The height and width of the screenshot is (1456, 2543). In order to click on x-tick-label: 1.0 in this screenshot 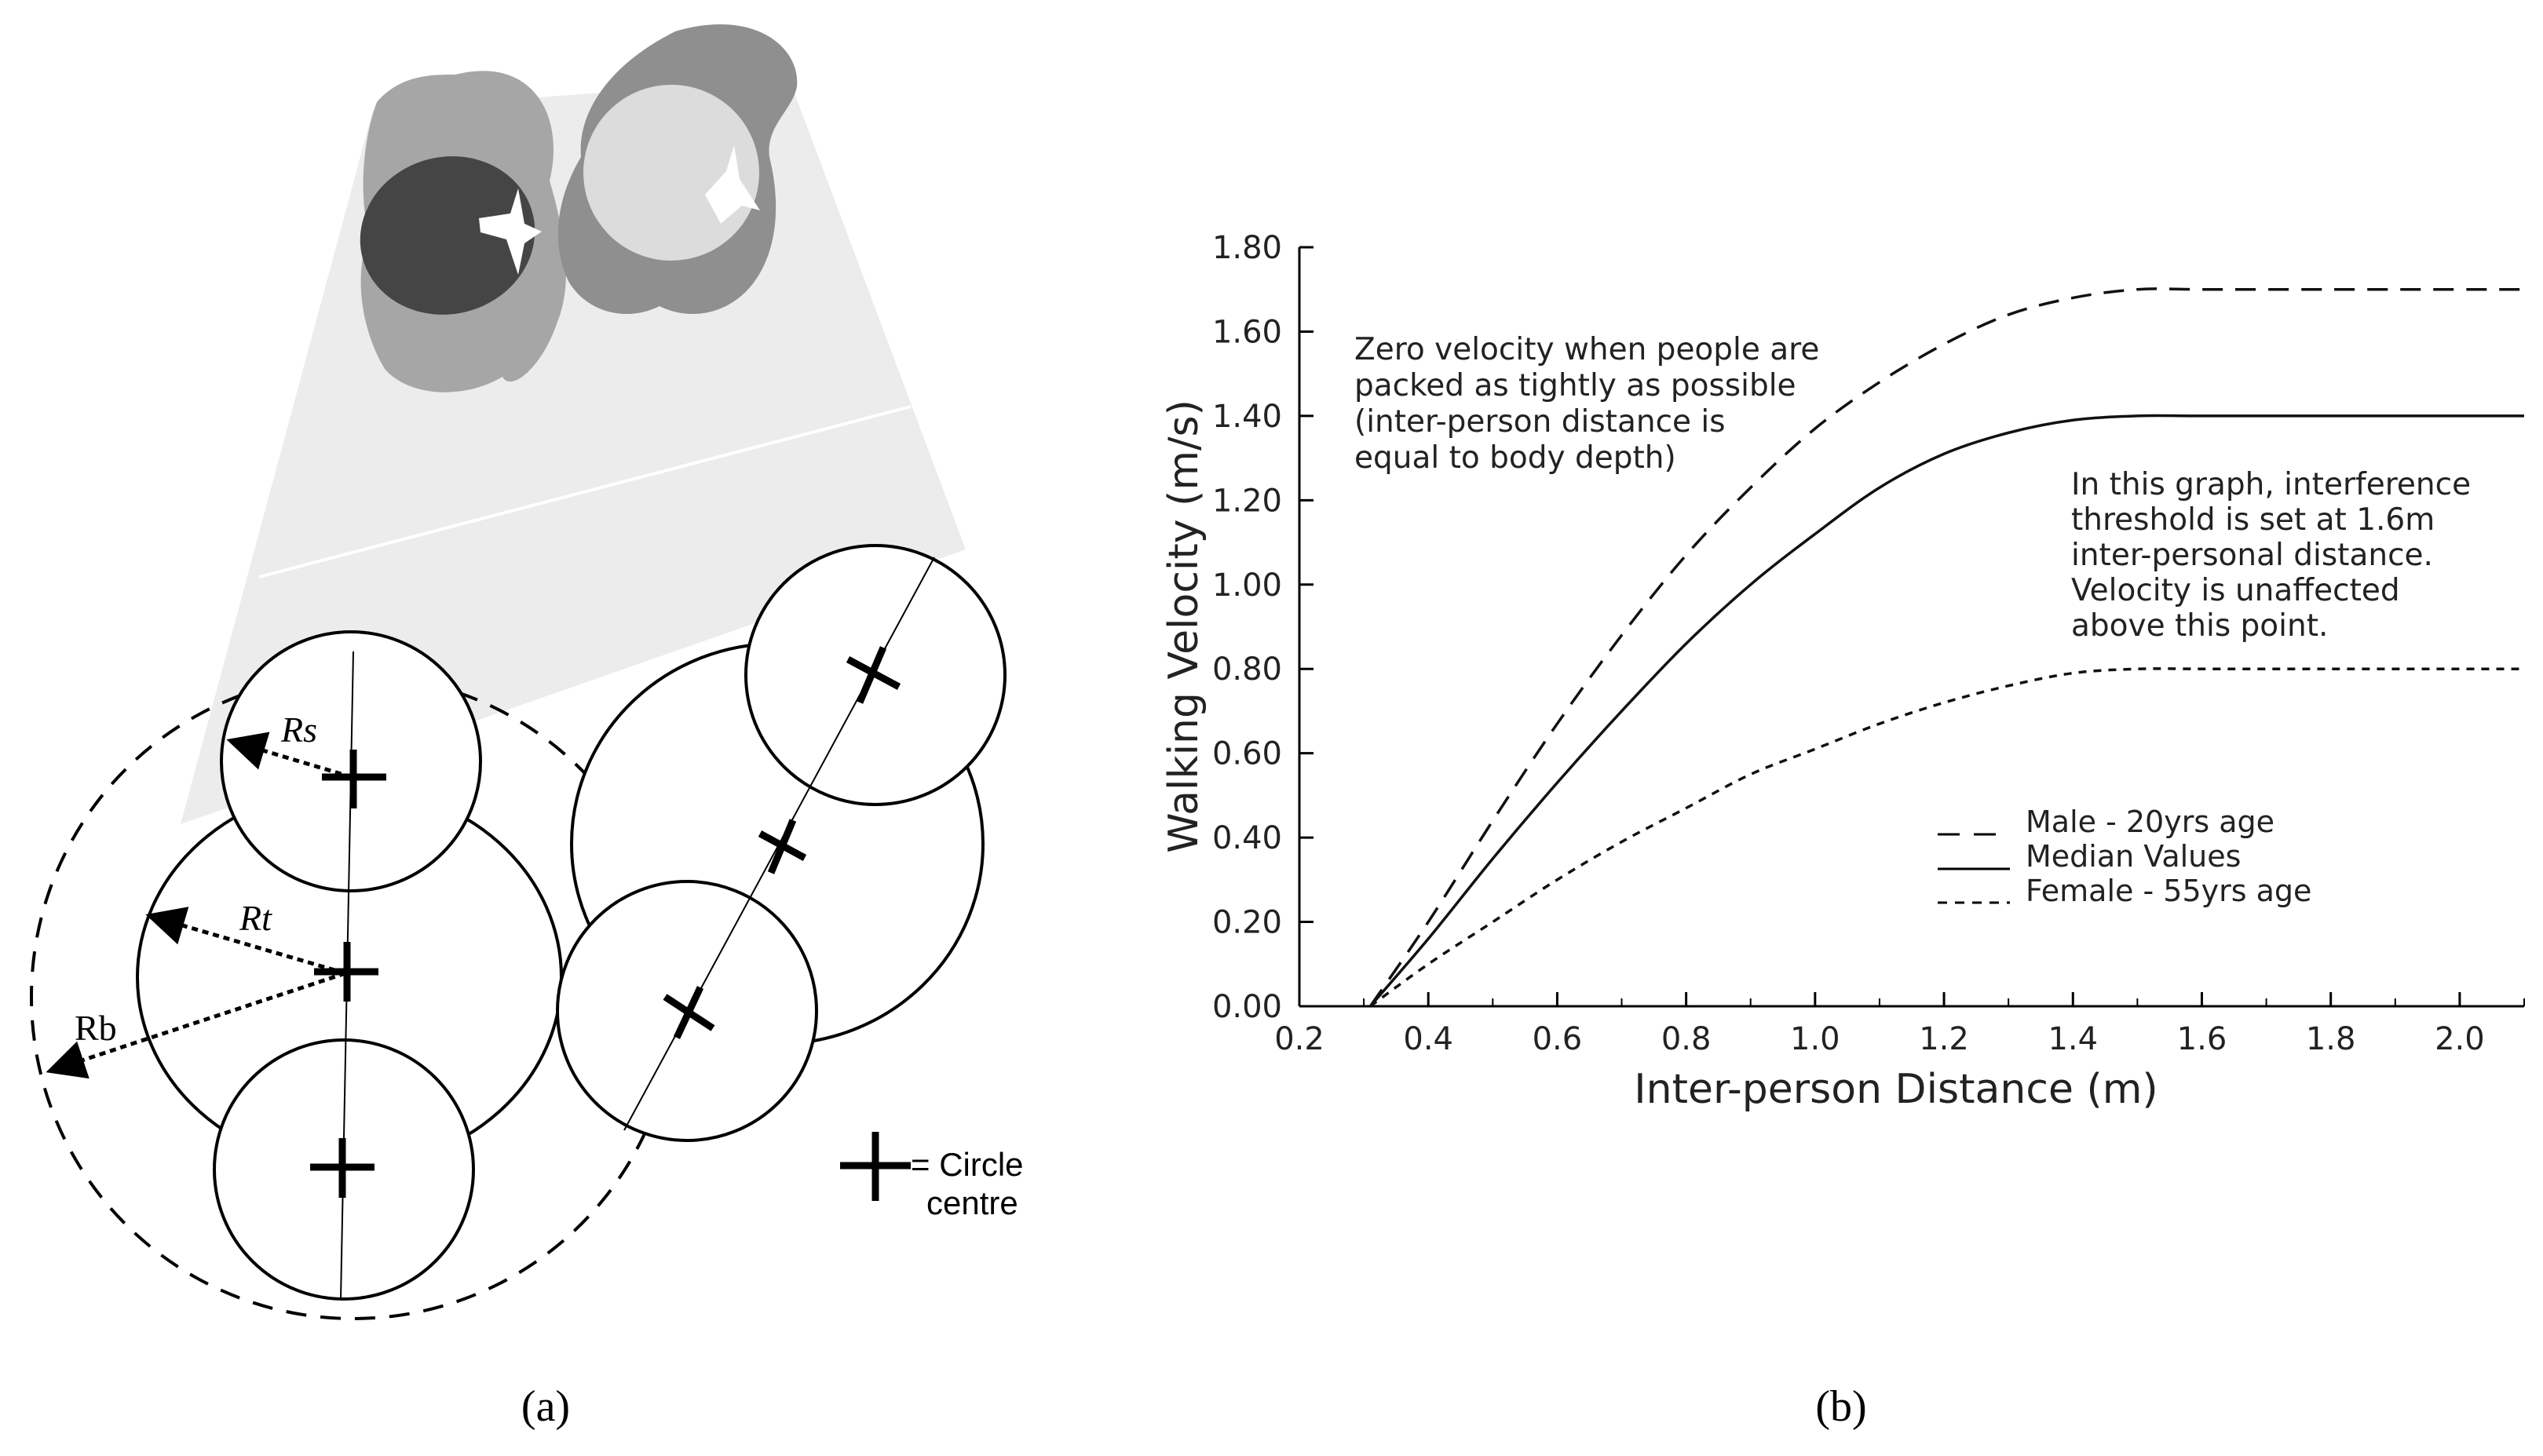, I will do `click(1815, 1039)`.